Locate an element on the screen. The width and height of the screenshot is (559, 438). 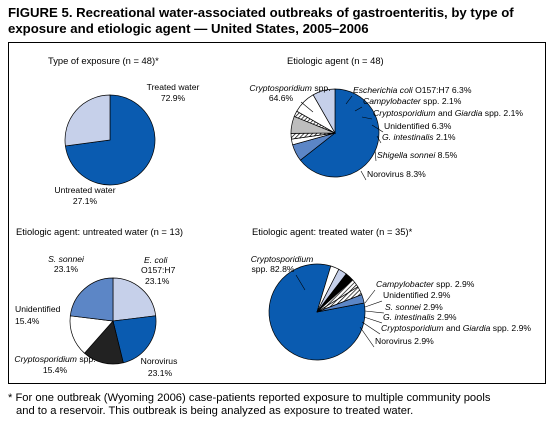
slice-label-unidentified: Unidentified 6.3% is located at coordinates (418, 126).